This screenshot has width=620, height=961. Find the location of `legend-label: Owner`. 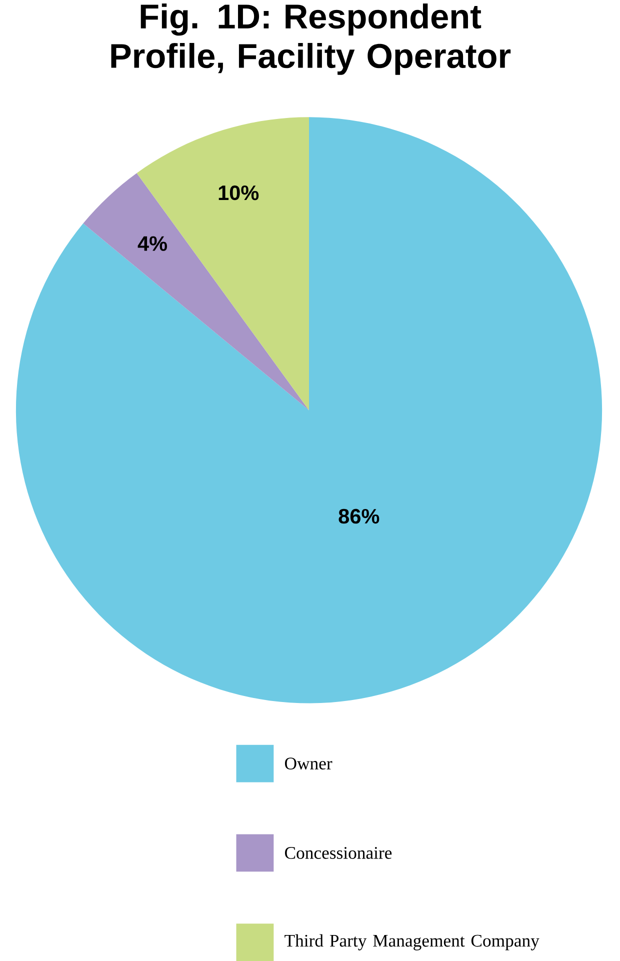

legend-label: Owner is located at coordinates (308, 764).